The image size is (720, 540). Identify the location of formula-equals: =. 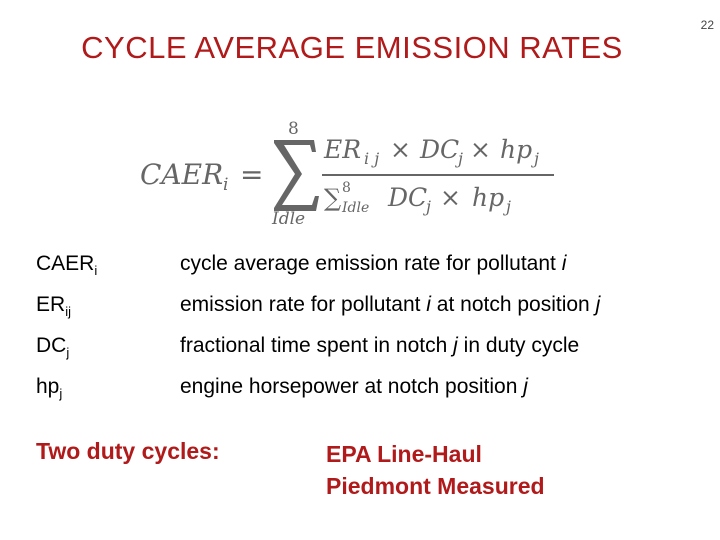
(251, 174).